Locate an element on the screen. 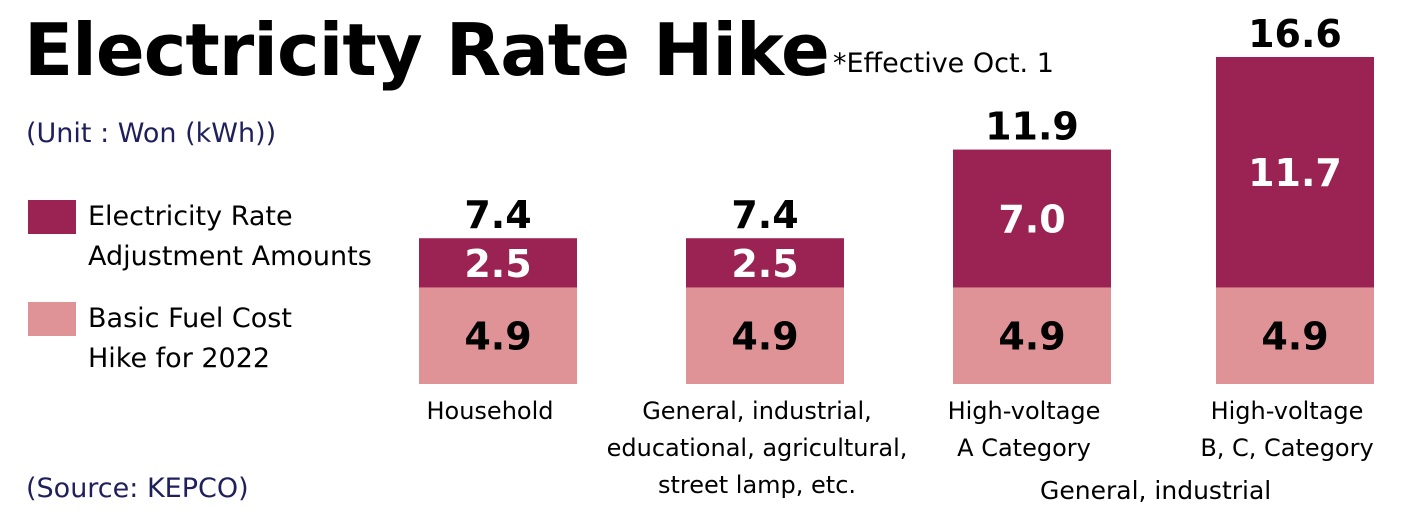 The height and width of the screenshot is (532, 1406). data-label-fuel-3: 4.9 is located at coordinates (1294, 337).